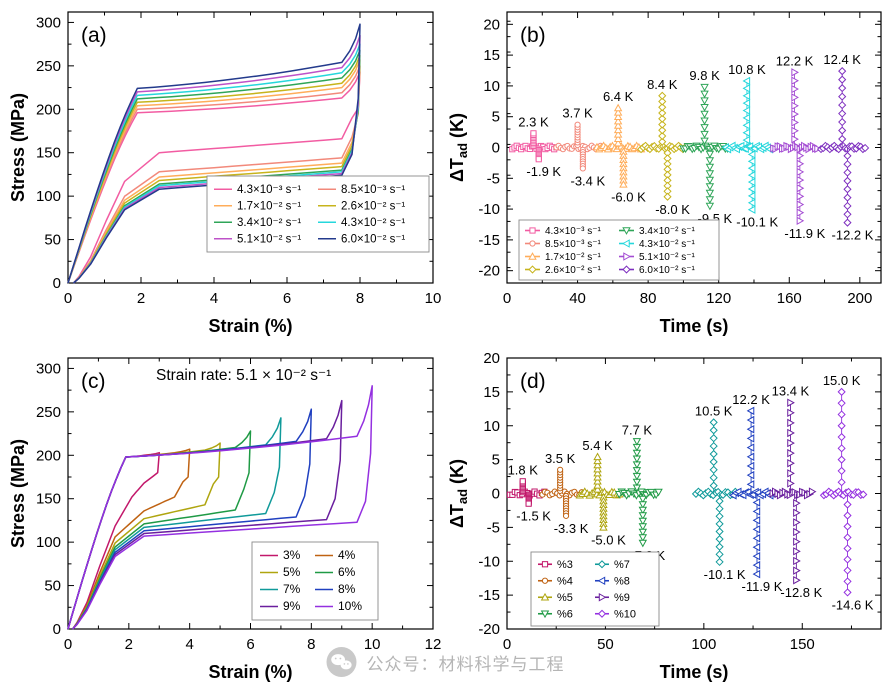 The width and height of the screenshot is (890, 692). Describe the element at coordinates (489, 561) in the screenshot. I see `svg-text: -10` at that location.